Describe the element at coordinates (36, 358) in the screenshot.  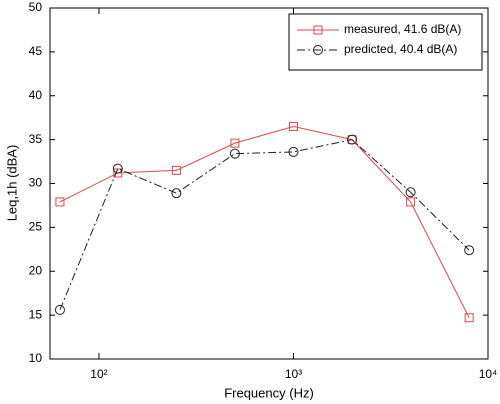
I see `y-tick-label: 10` at that location.